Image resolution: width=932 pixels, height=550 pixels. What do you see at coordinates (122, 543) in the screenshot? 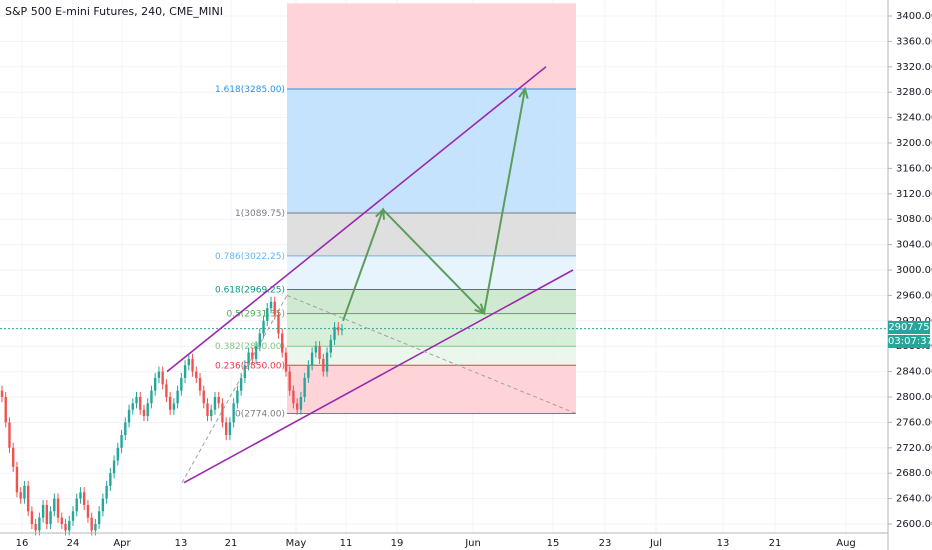
I see `x-tick-label: Apr` at bounding box center [122, 543].